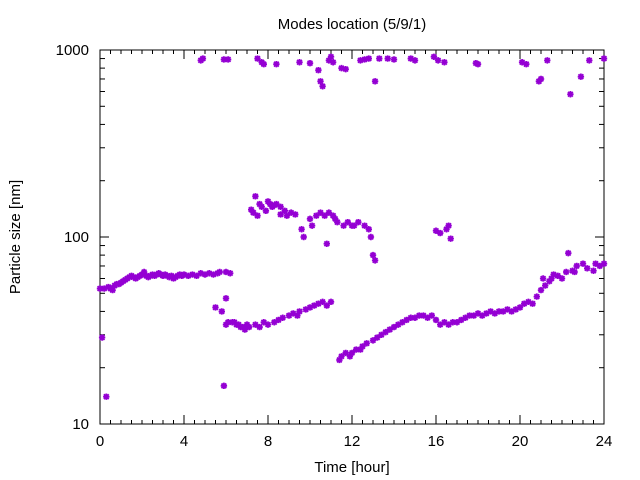 The height and width of the screenshot is (480, 640). What do you see at coordinates (72, 50) in the screenshot?
I see `y-tick-label: 1000` at bounding box center [72, 50].